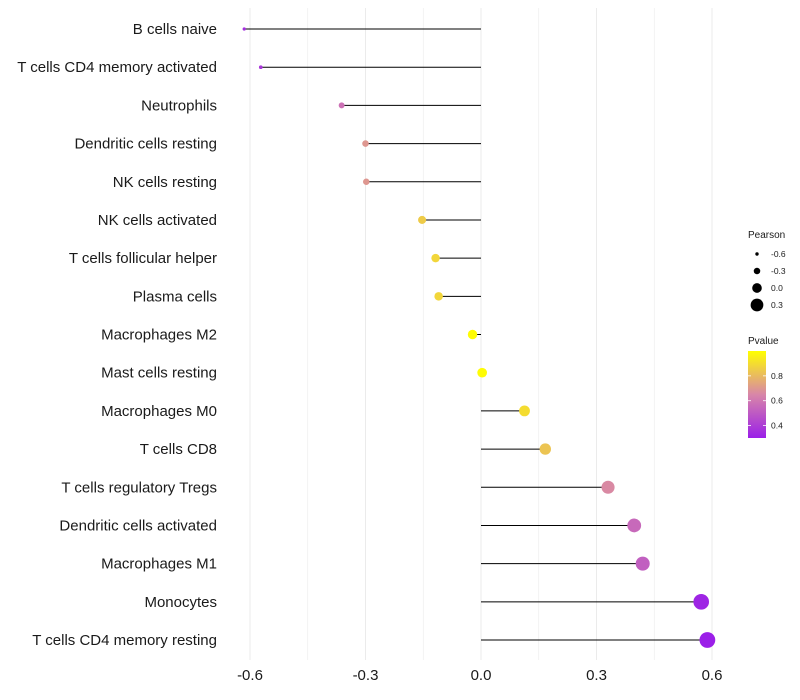 This screenshot has height=700, width=800. What do you see at coordinates (157, 220) in the screenshot?
I see `category-label: NK cells activated` at bounding box center [157, 220].